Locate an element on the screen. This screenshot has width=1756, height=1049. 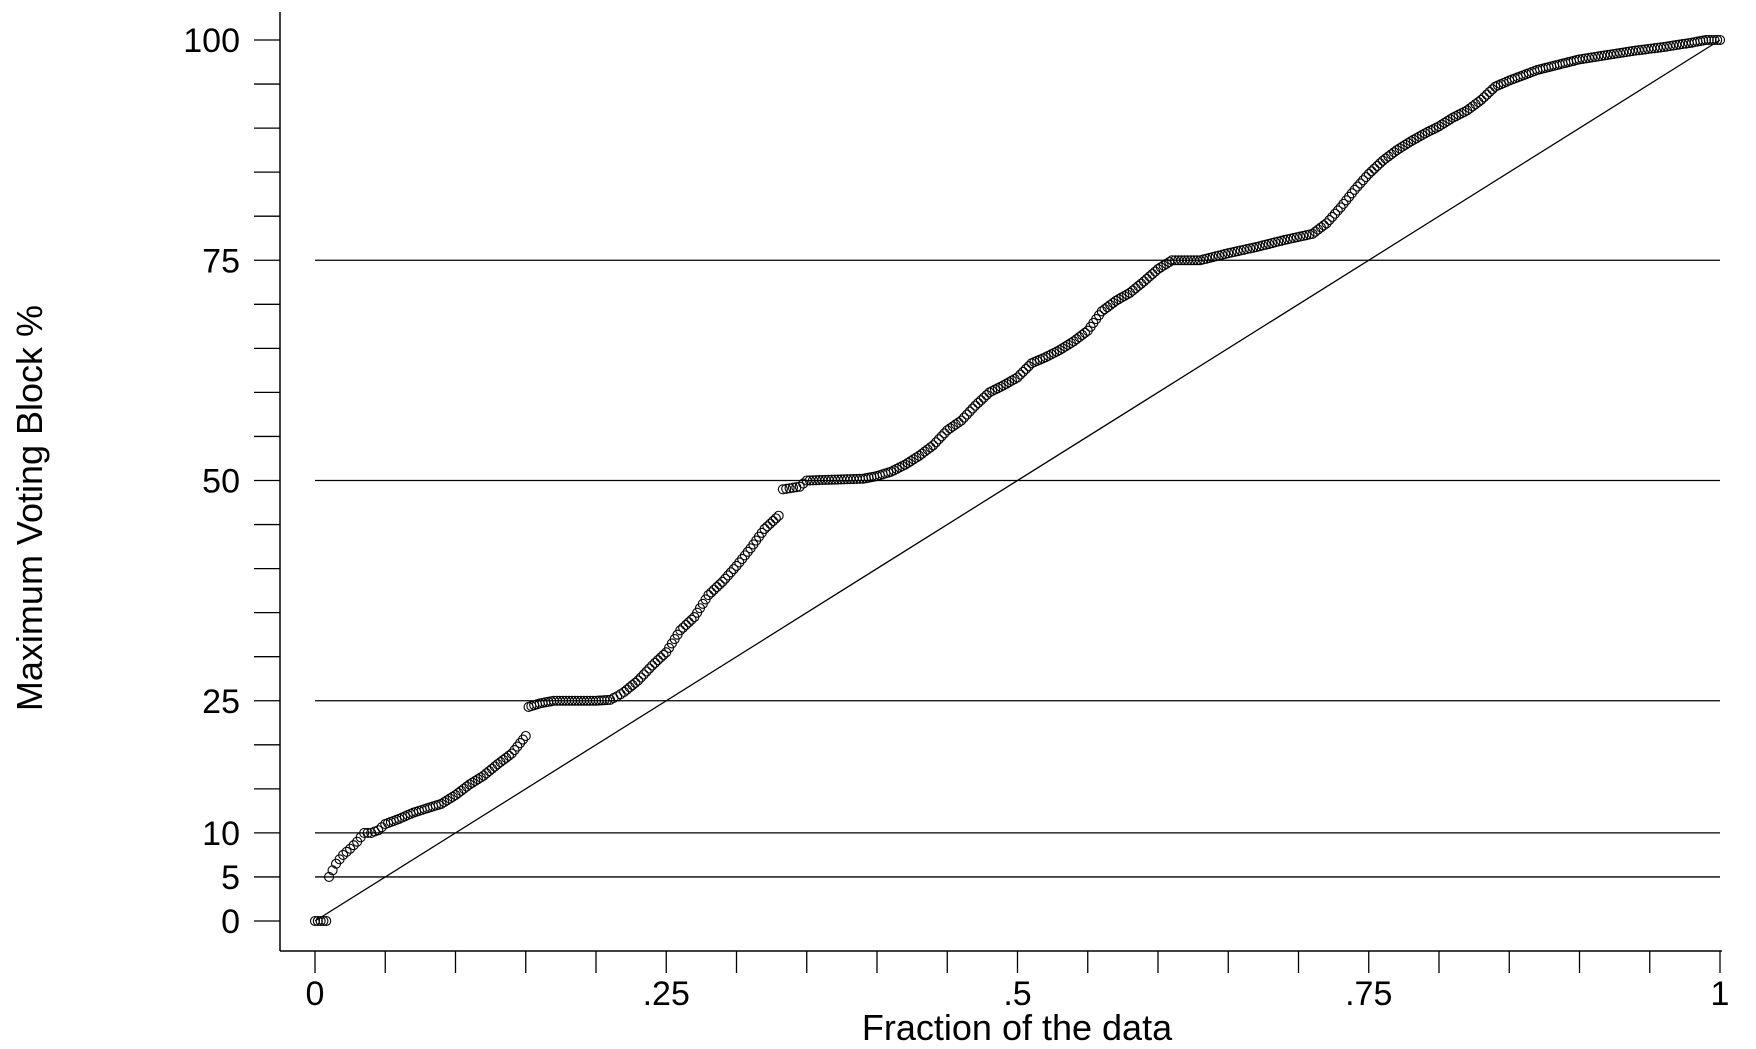
x-tick-label: .75 is located at coordinates (1368, 994).